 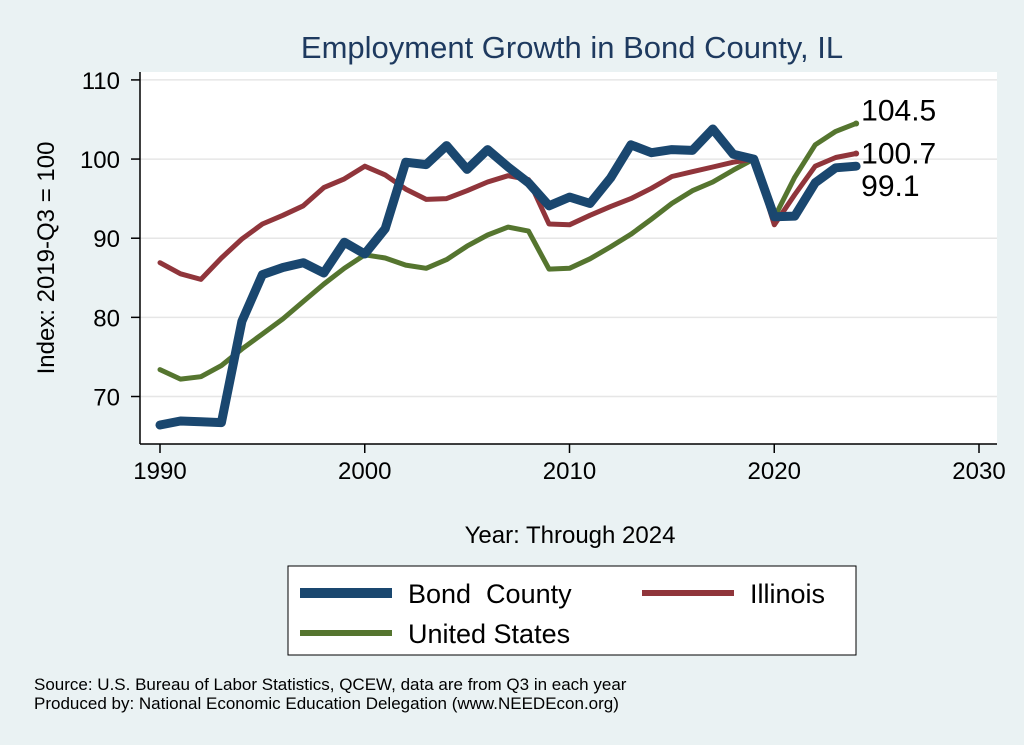 I want to click on y-tick-label-80: 80, so click(x=106, y=318).